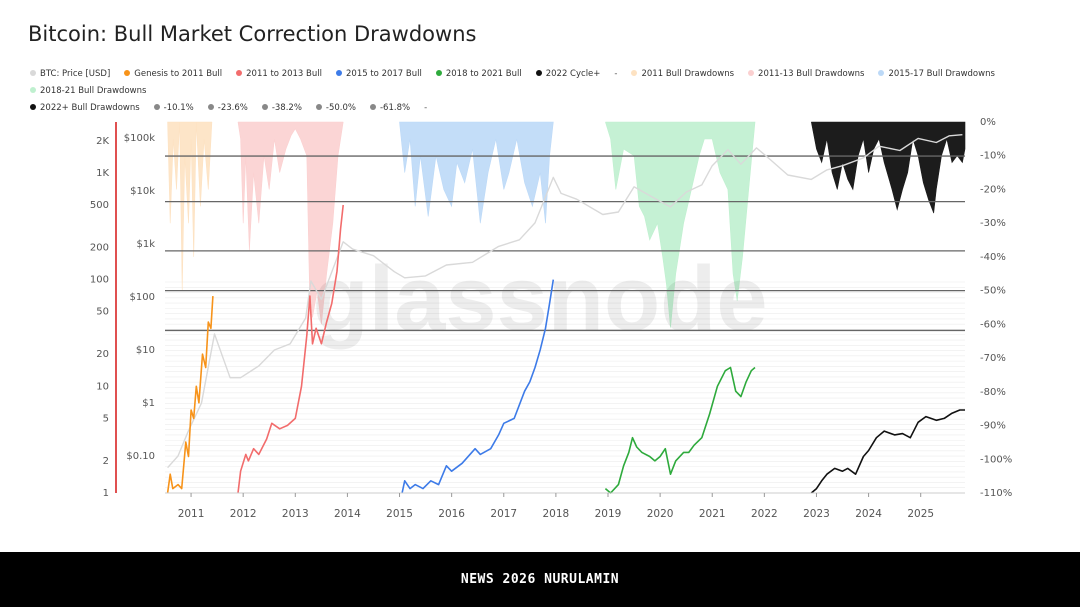 Image resolution: width=1080 pixels, height=607 pixels. Describe the element at coordinates (102, 173) in the screenshot. I see `cycle-axis-tick-label: 1K` at that location.